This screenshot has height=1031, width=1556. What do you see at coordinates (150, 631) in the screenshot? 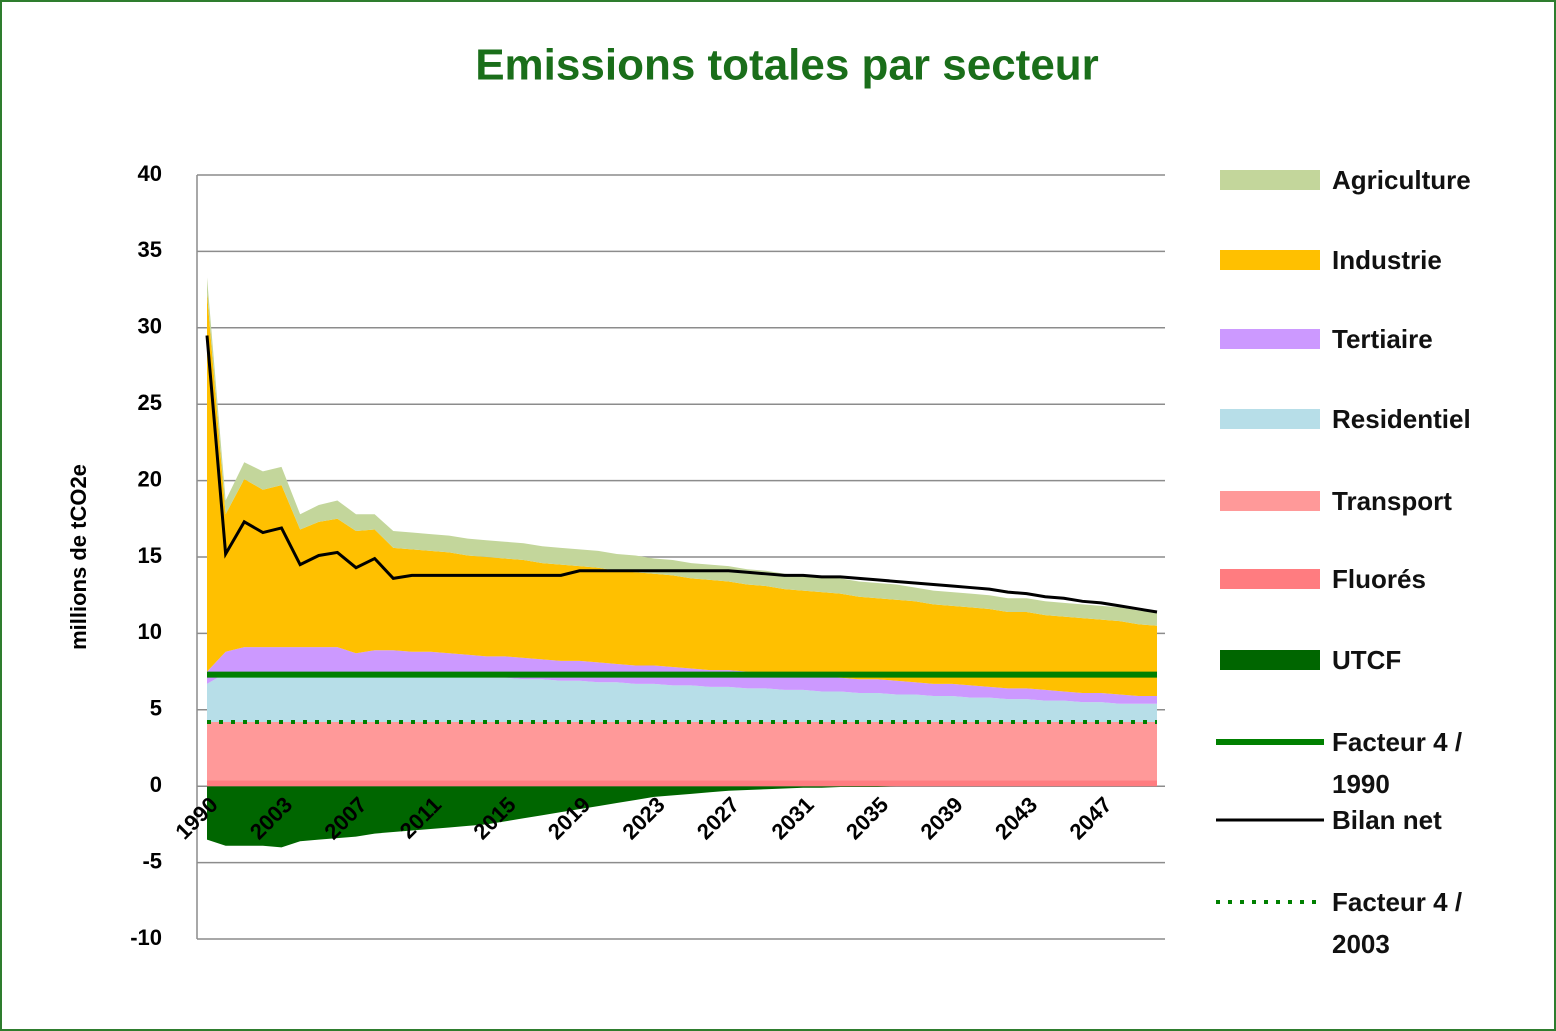
I see `y-tick-label: 10` at bounding box center [150, 631].